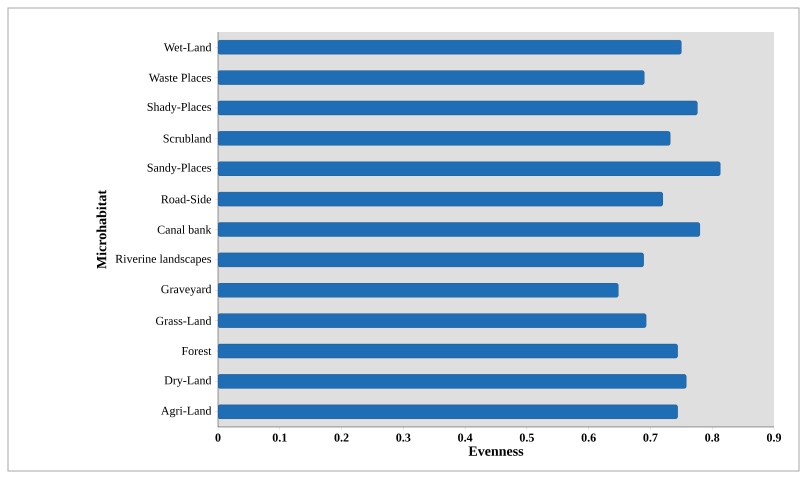 The image size is (807, 479). What do you see at coordinates (185, 229) in the screenshot?
I see `y-tick-label: Canal bank` at bounding box center [185, 229].